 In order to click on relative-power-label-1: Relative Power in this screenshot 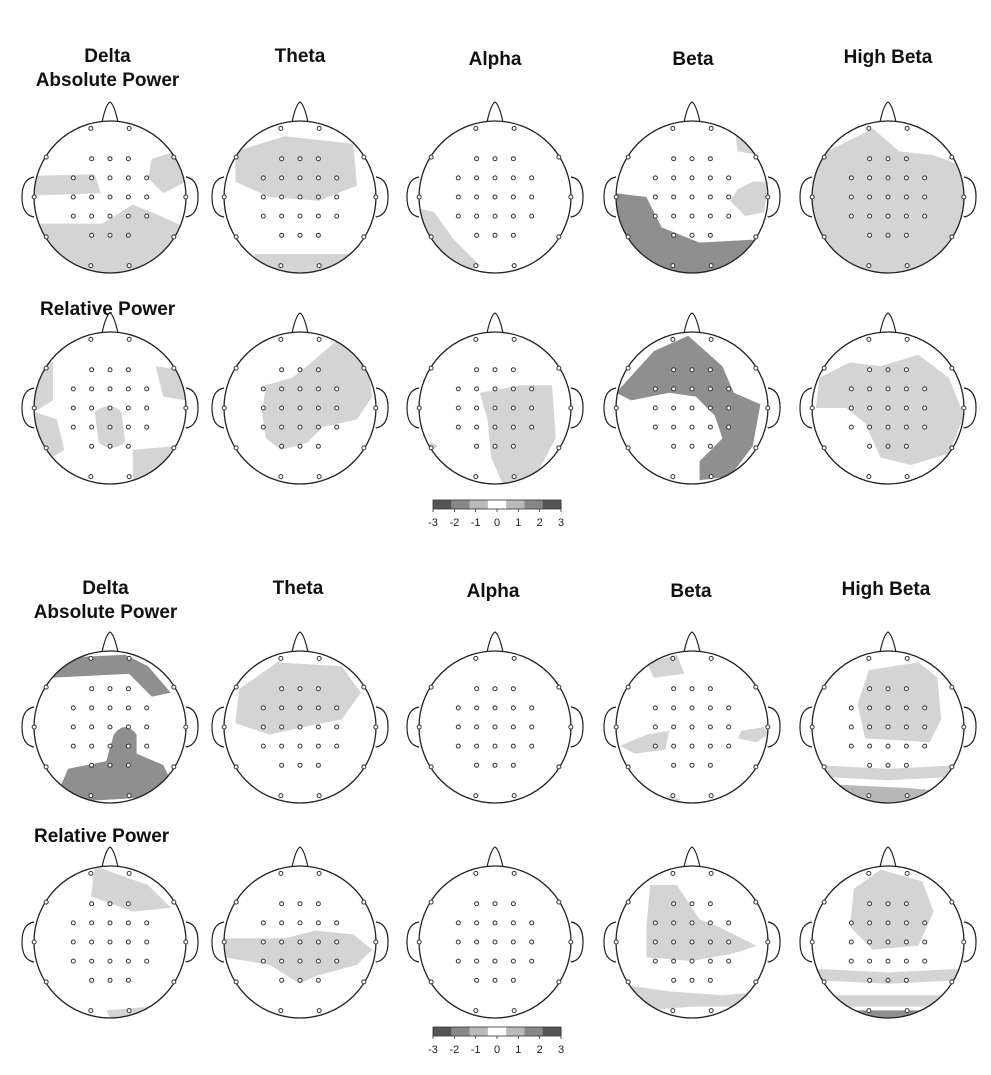, I will do `click(108, 309)`.